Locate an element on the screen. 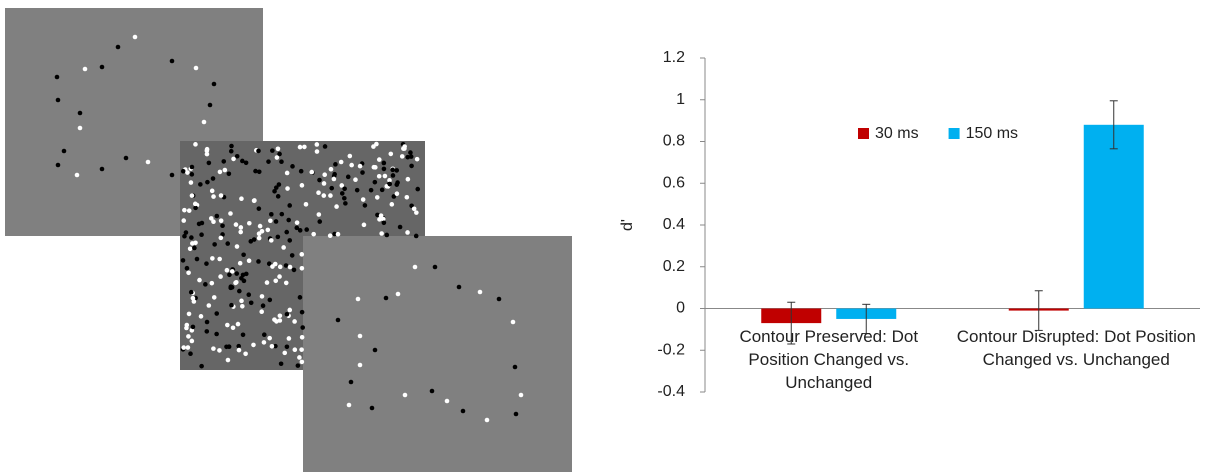 The image size is (1225, 473). y-tick-label: 0.8 is located at coordinates (674, 141).